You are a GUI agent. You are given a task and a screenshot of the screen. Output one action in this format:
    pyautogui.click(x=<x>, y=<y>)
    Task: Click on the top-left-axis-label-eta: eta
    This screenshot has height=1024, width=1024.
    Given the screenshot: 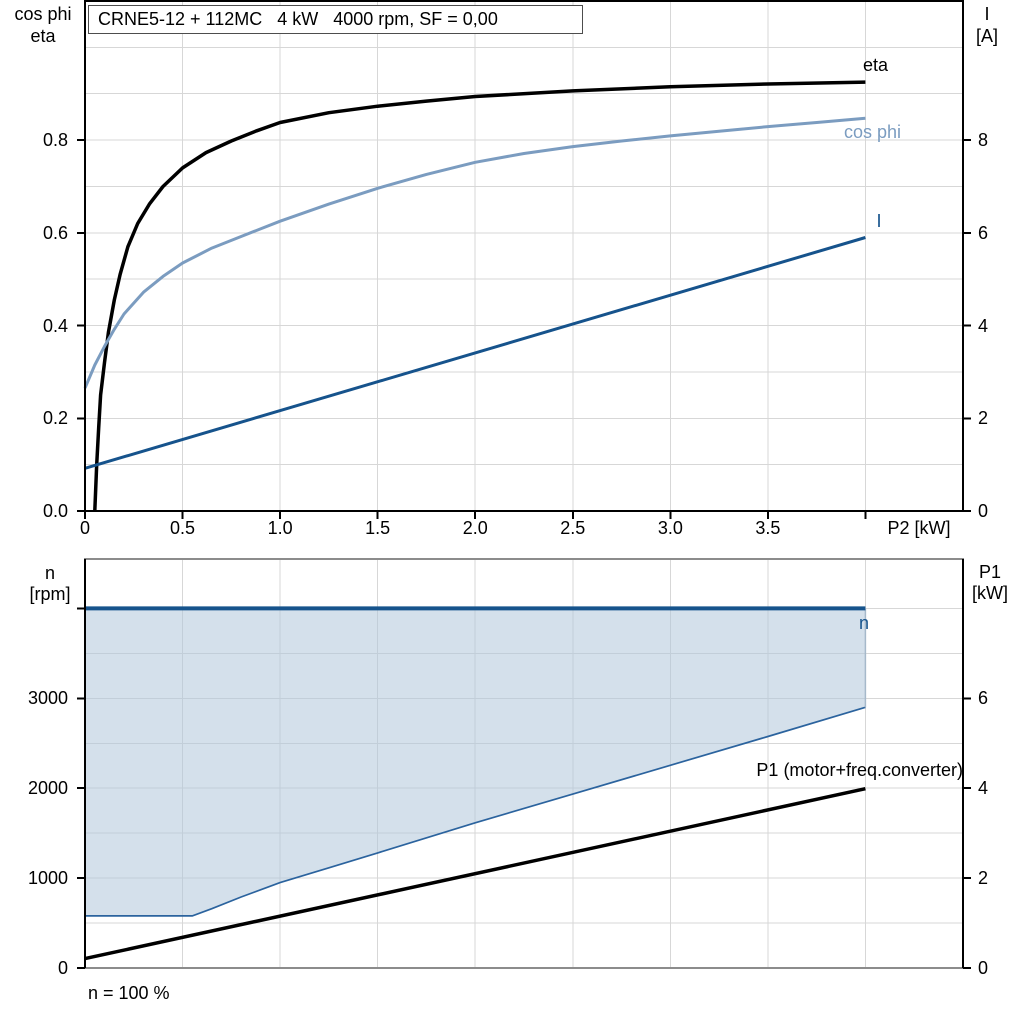 What is the action you would take?
    pyautogui.click(x=43, y=36)
    